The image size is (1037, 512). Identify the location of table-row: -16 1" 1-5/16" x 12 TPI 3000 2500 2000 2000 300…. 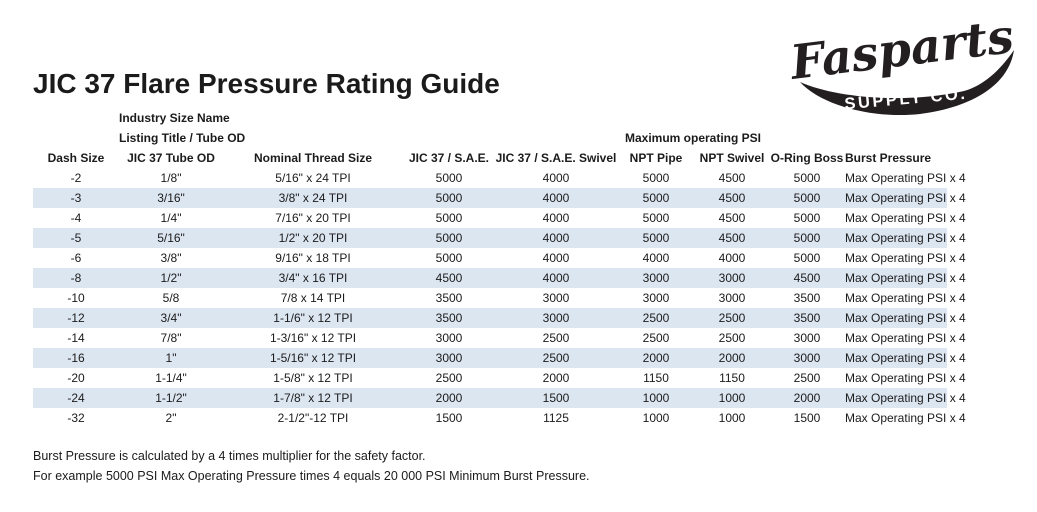
(499, 358).